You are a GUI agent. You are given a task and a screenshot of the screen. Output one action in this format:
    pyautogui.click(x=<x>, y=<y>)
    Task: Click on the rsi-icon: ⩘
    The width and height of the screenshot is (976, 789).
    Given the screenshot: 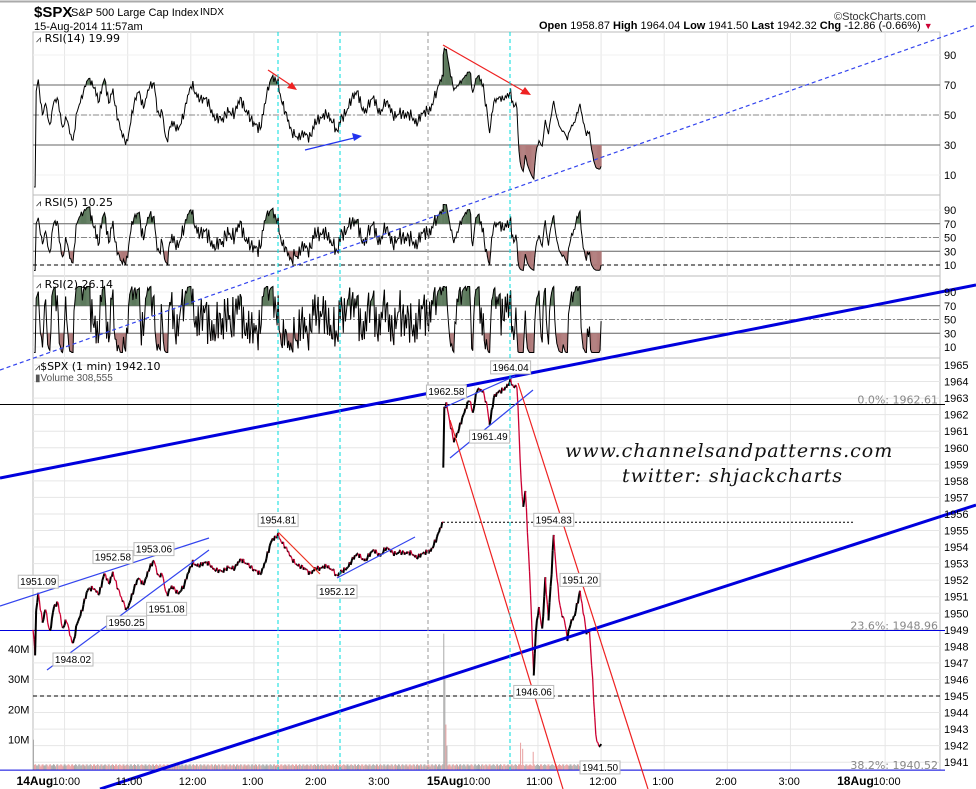 What is the action you would take?
    pyautogui.click(x=39, y=40)
    